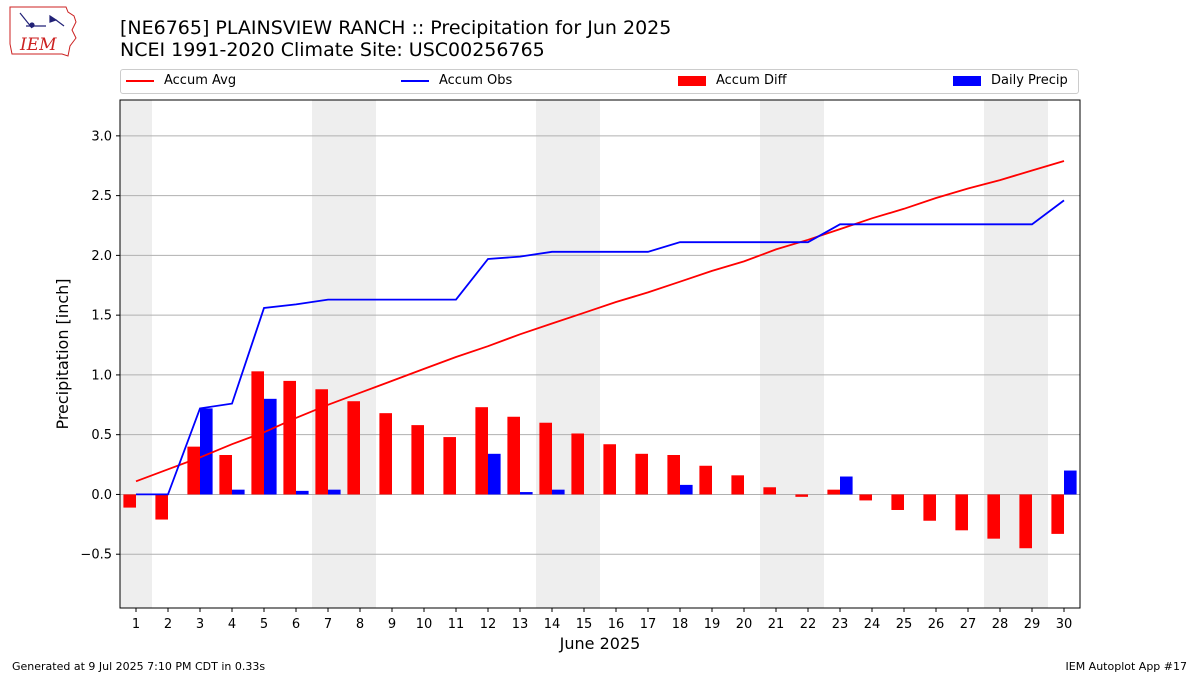 This screenshot has height=675, width=1200. What do you see at coordinates (328, 624) in the screenshot?
I see `x-tick-label: 7` at bounding box center [328, 624].